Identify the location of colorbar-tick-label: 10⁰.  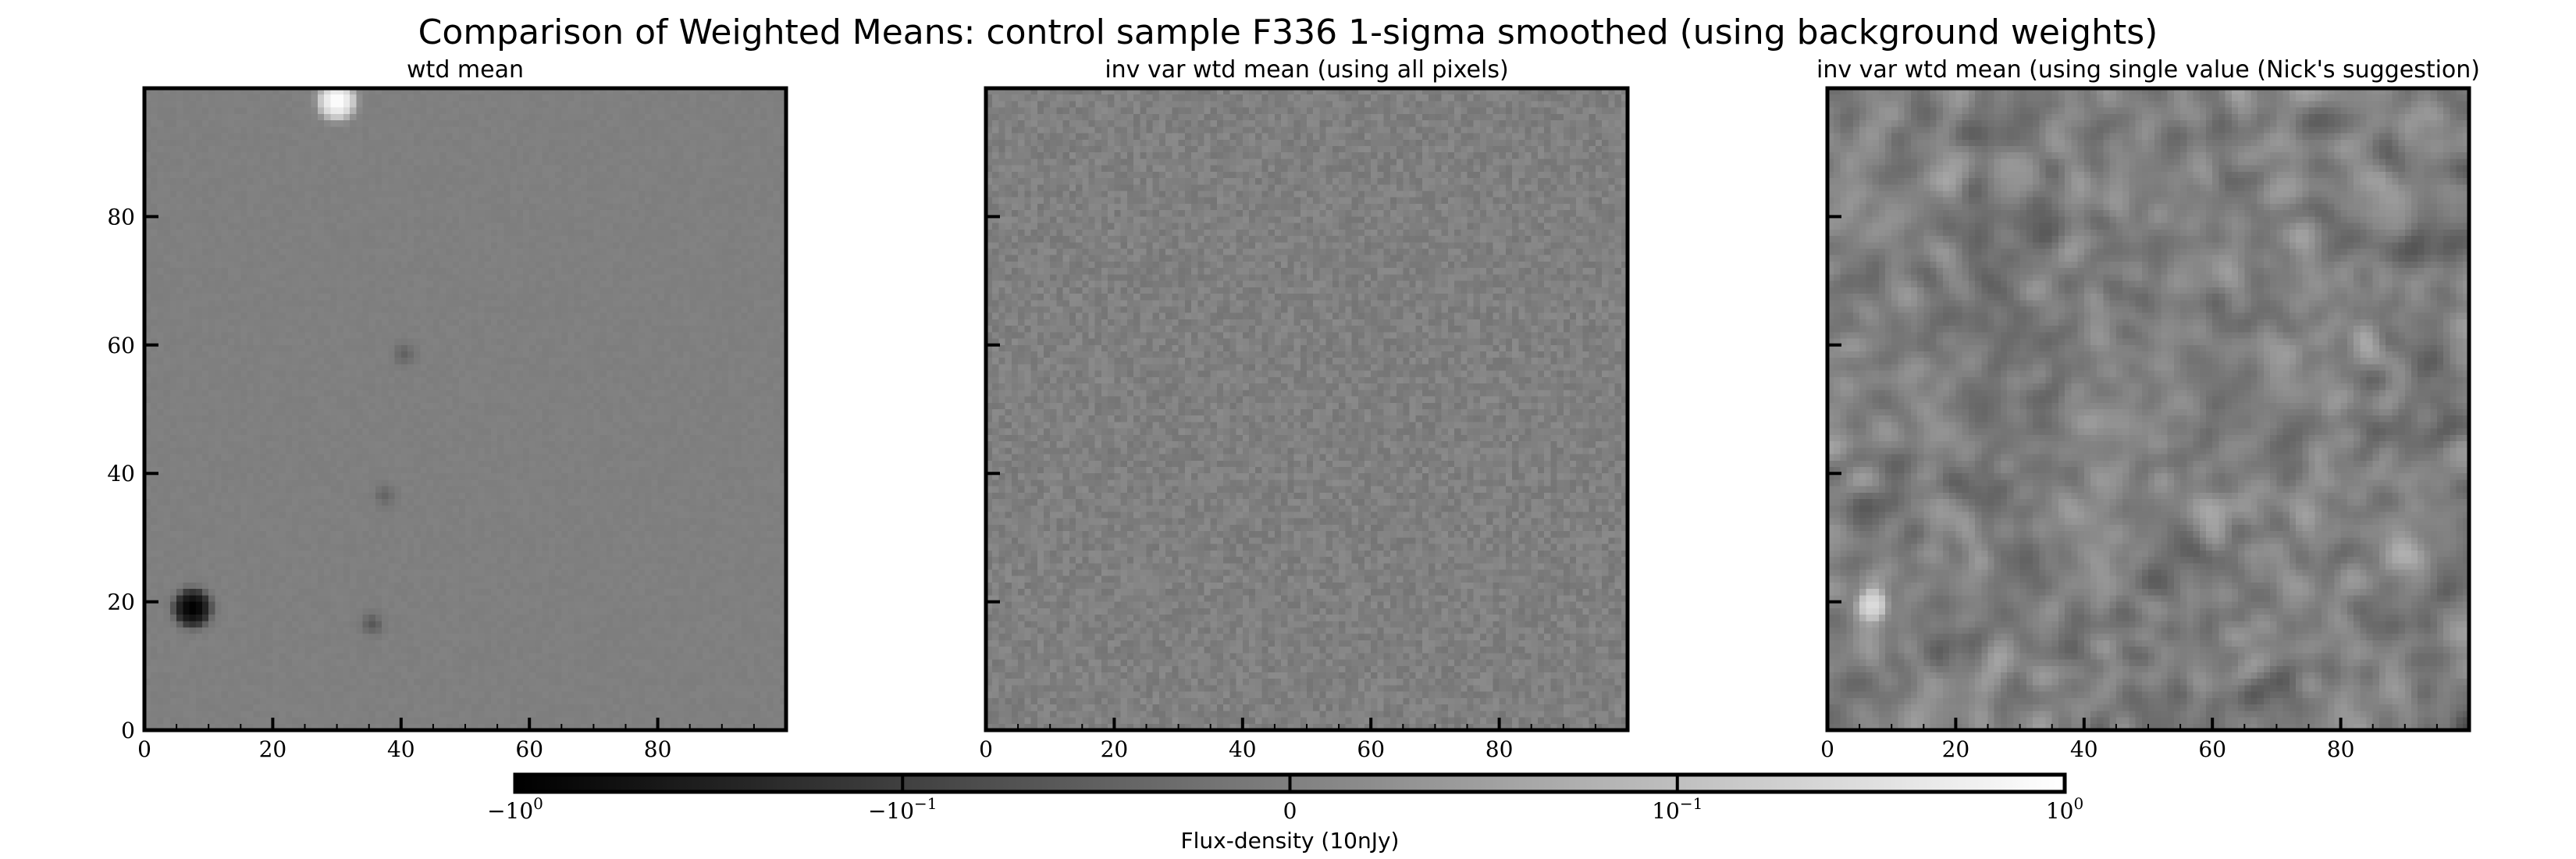
(2064, 809).